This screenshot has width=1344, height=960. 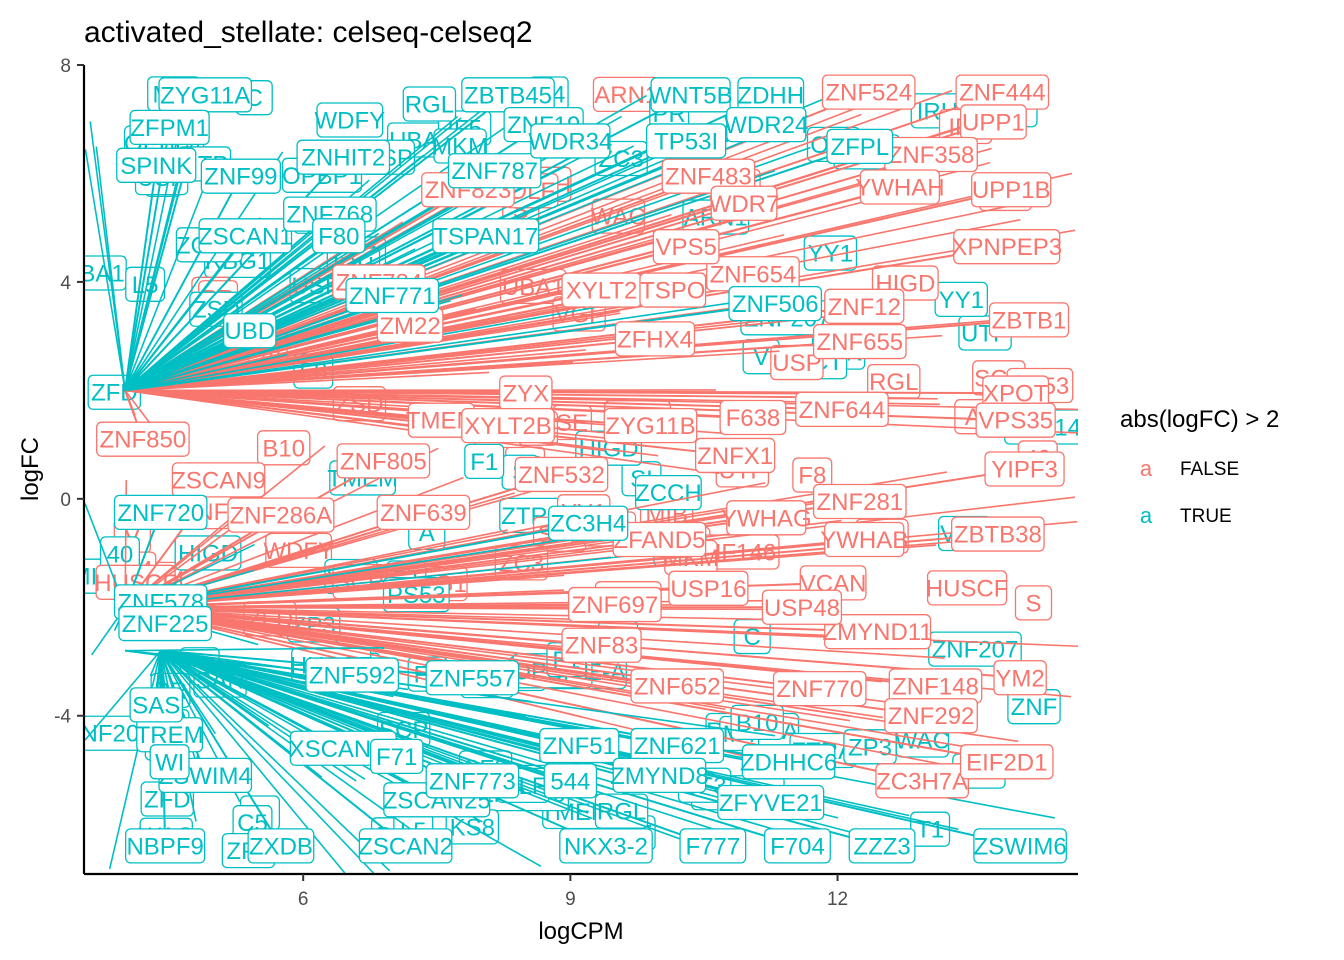 I want to click on background-gene-label: F1, so click(x=484, y=461).